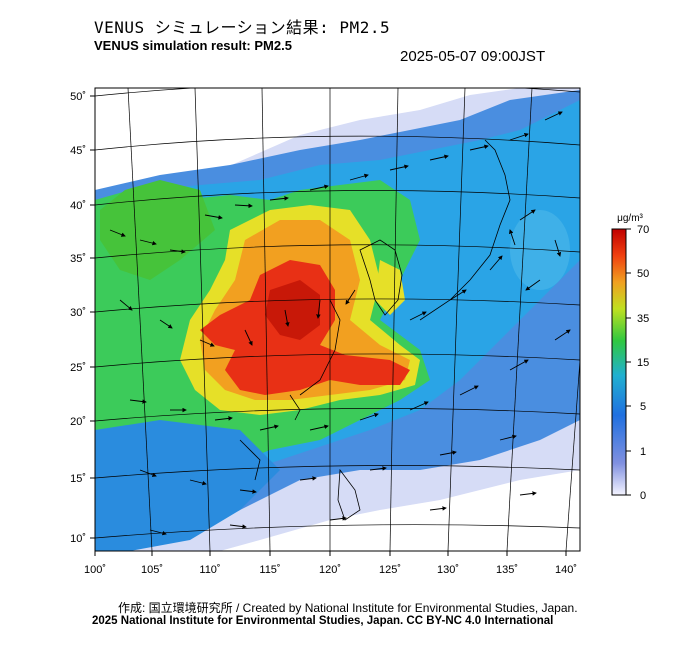 This screenshot has width=700, height=649. I want to click on lat-label: 25˚, so click(78, 368).